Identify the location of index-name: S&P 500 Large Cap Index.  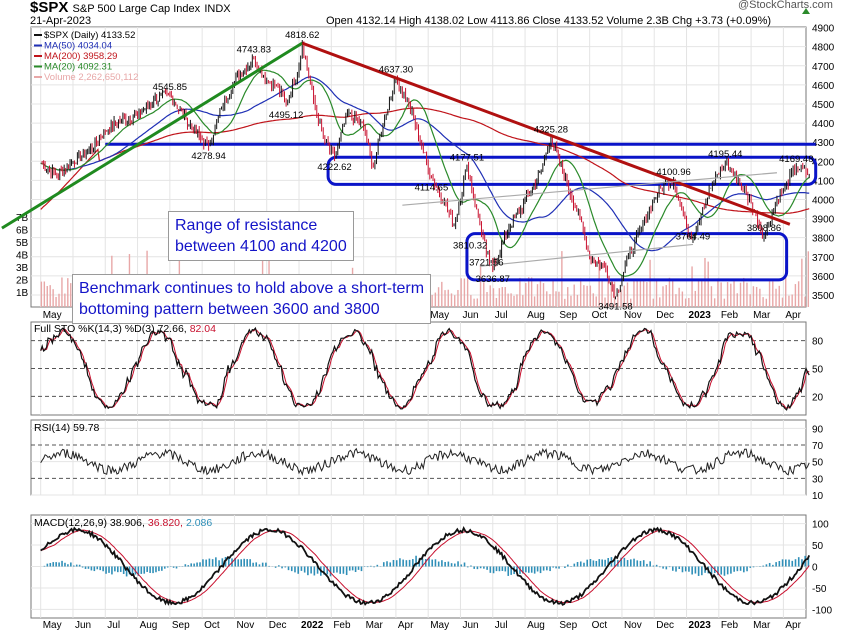
(136, 9).